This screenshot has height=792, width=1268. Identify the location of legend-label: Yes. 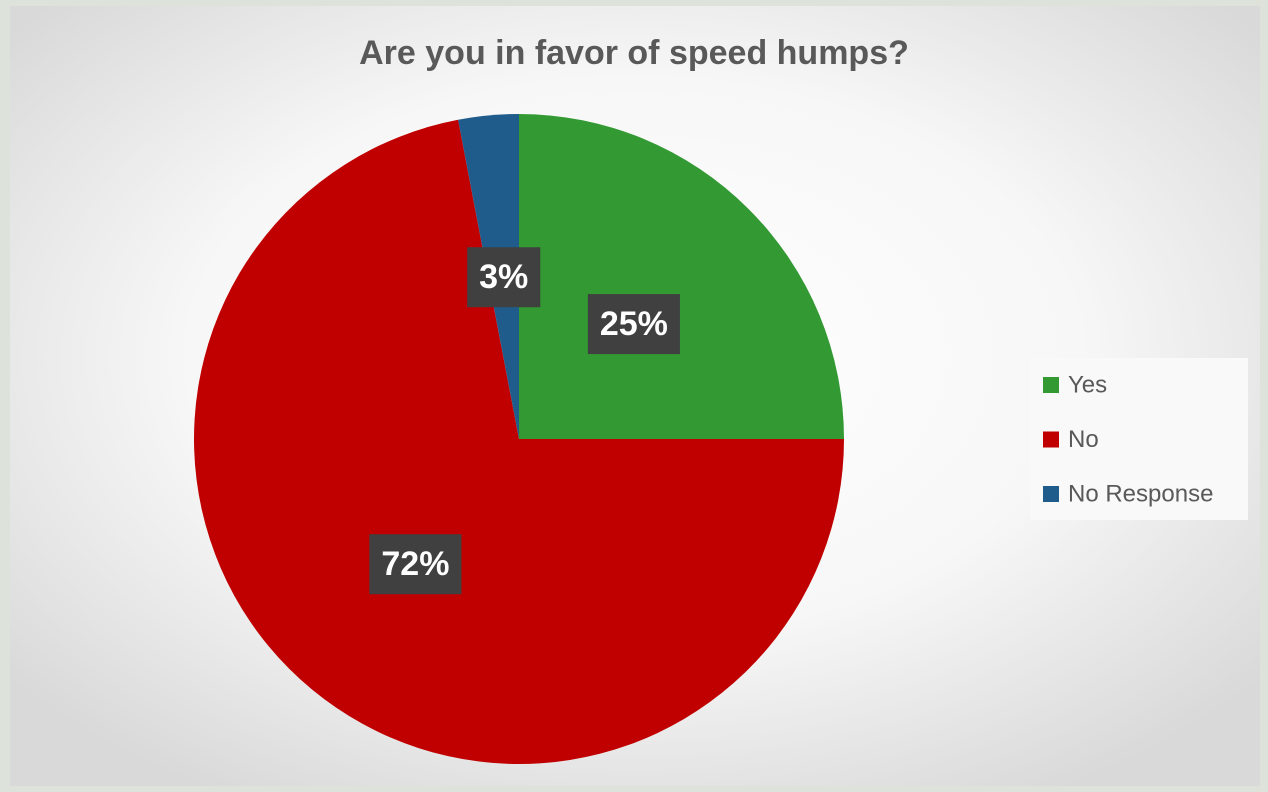
(1087, 384).